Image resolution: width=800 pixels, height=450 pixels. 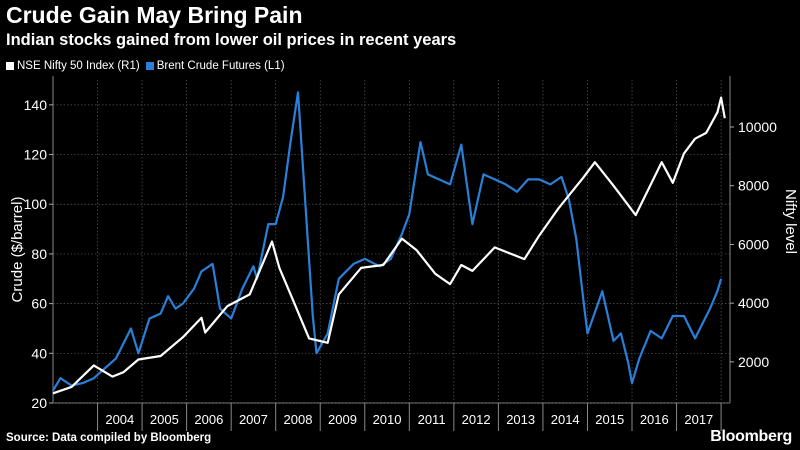 I want to click on x-tick-label: 2012, so click(x=476, y=419).